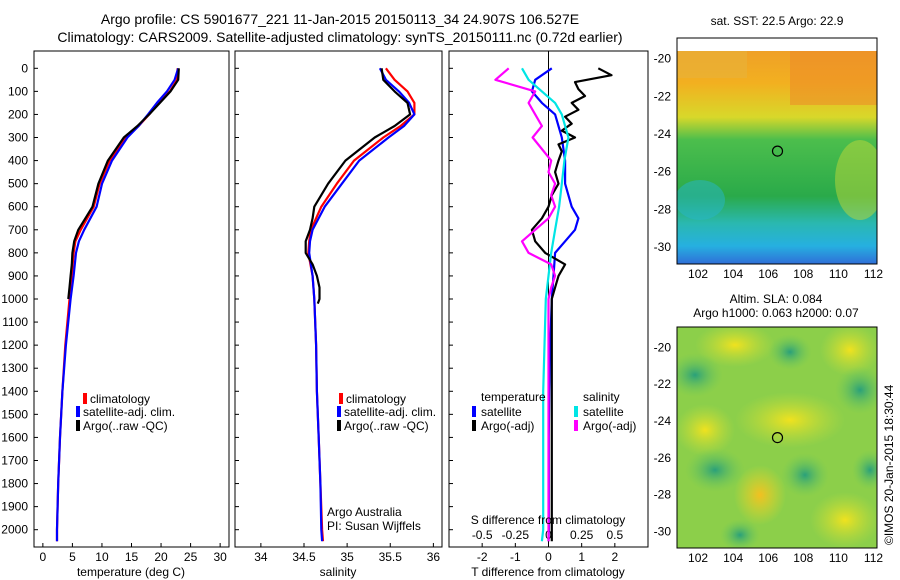 This screenshot has width=900, height=580. Describe the element at coordinates (131, 572) in the screenshot. I see `temperature-xlabel: temperature (deg C)` at that location.